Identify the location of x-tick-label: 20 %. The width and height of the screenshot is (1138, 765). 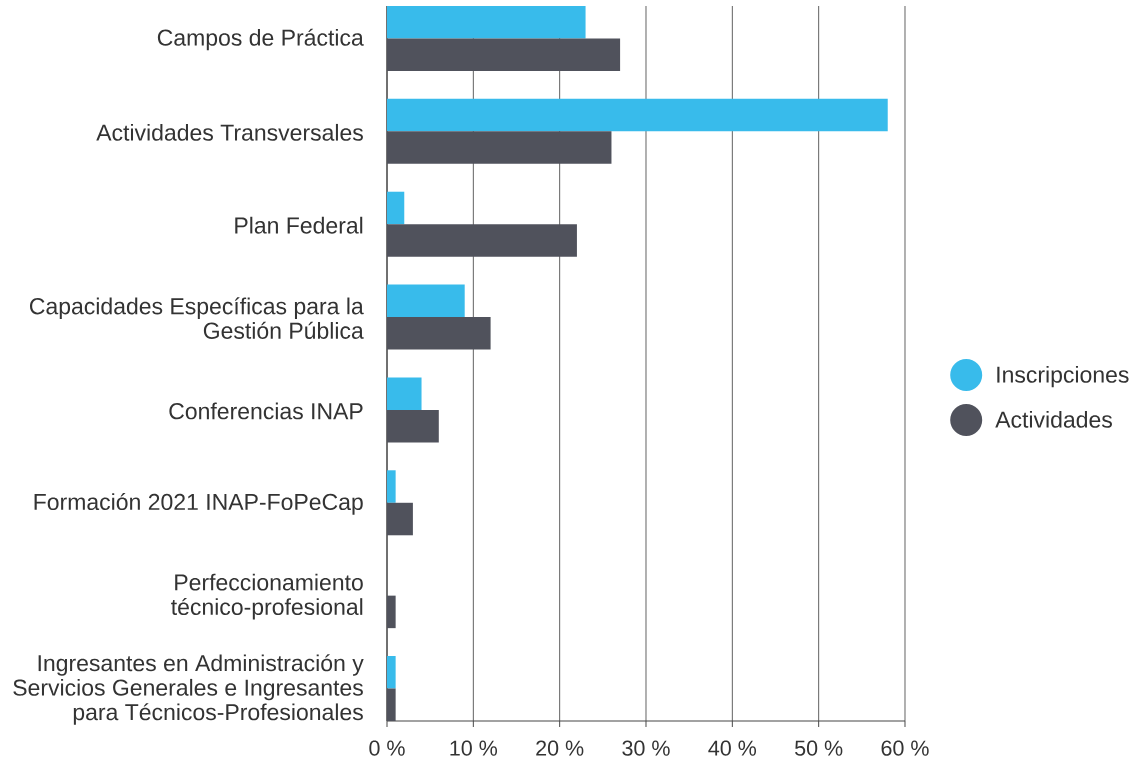
(560, 748).